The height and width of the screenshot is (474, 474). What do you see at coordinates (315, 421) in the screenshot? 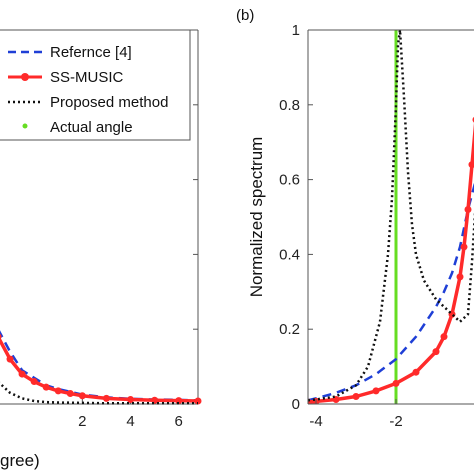
I see `panel-b-x-tick-label: -4` at bounding box center [315, 421].